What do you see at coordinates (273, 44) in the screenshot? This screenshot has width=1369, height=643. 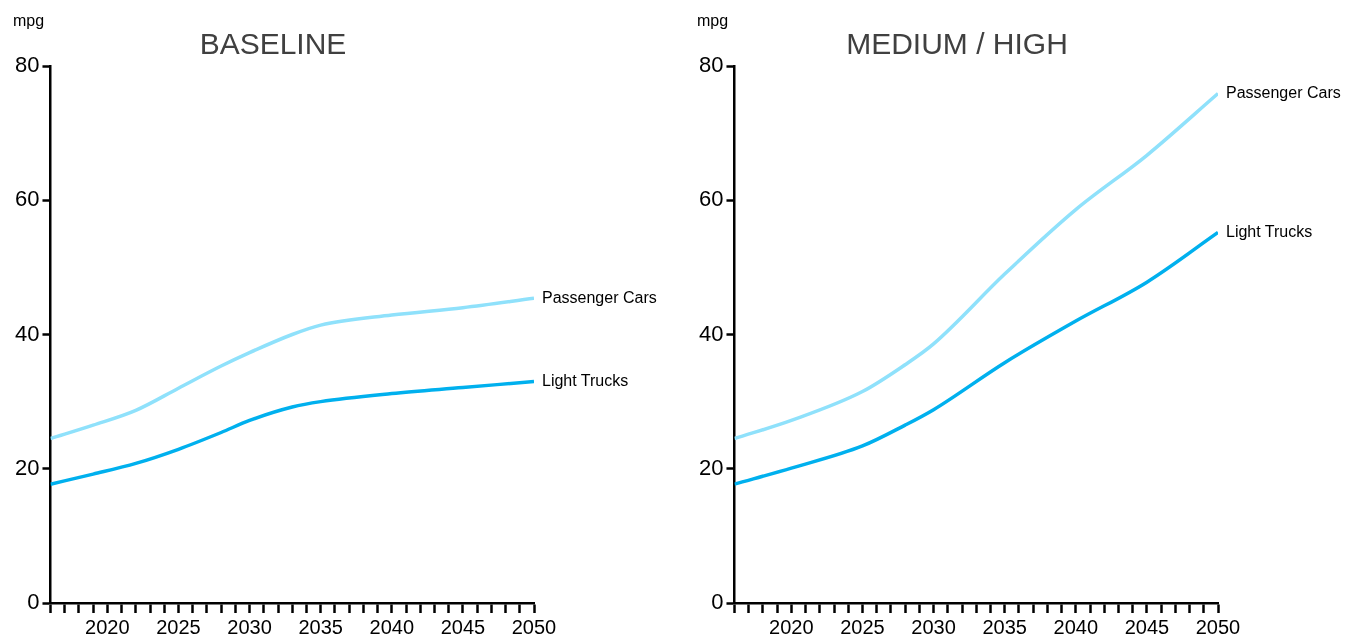 I see `chart-title: BASELINE` at bounding box center [273, 44].